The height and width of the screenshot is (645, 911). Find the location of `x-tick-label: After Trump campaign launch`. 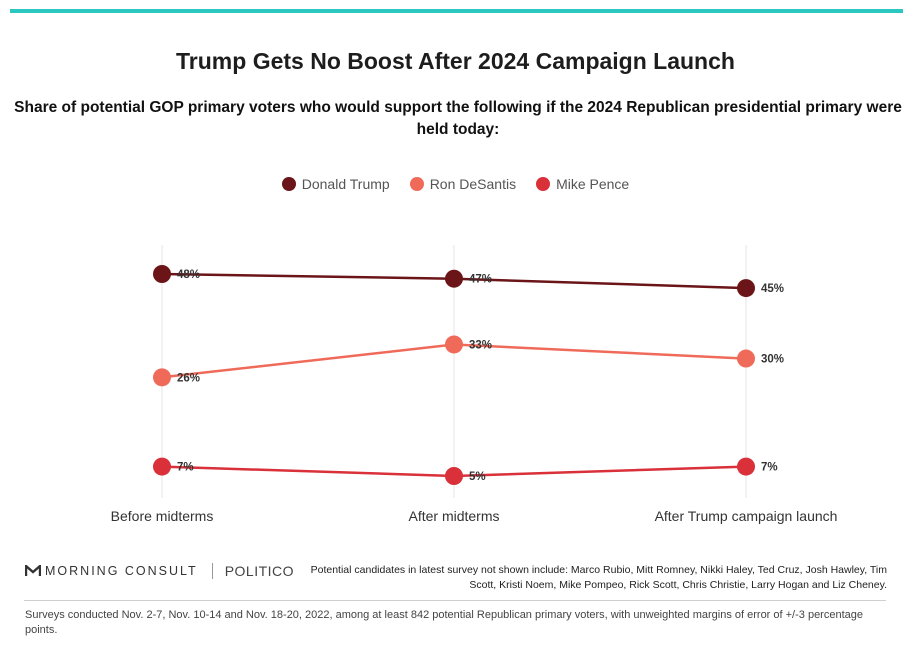

x-tick-label: After Trump campaign launch is located at coordinates (746, 516).